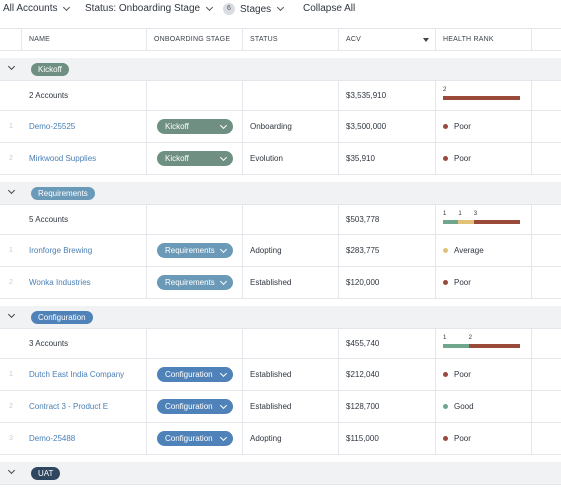  Describe the element at coordinates (60, 282) in the screenshot. I see `account-name-link: Wonka Industries` at that location.